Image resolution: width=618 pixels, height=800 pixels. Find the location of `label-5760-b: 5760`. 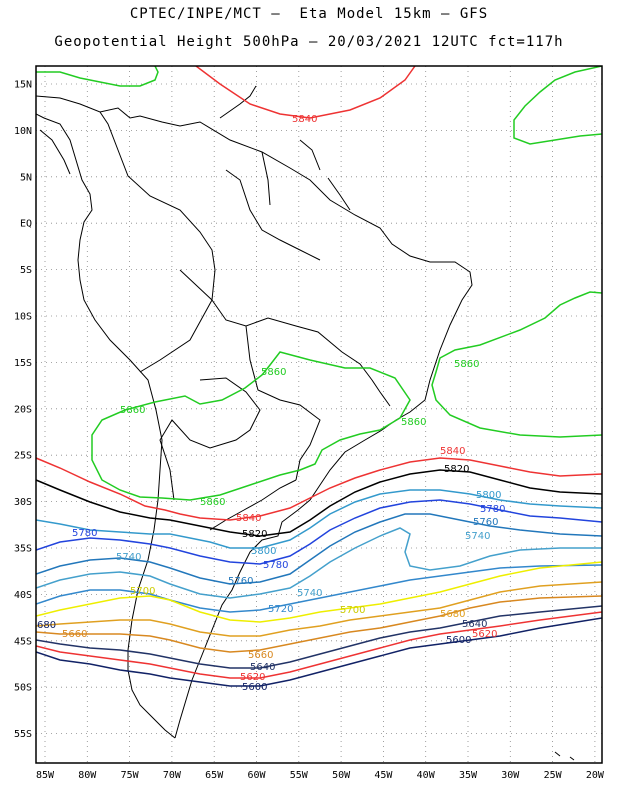

label-5760-b: 5760 is located at coordinates (240, 581).